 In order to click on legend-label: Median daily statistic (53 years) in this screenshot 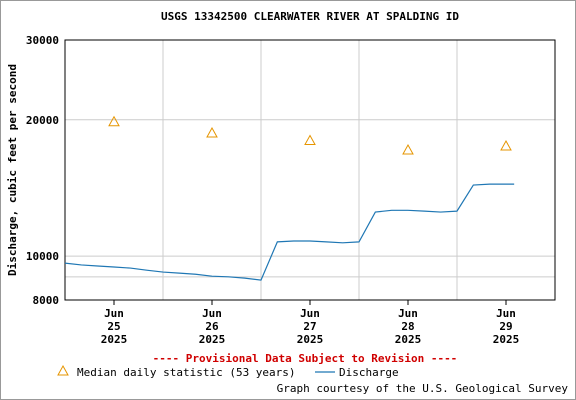, I will do `click(186, 372)`.